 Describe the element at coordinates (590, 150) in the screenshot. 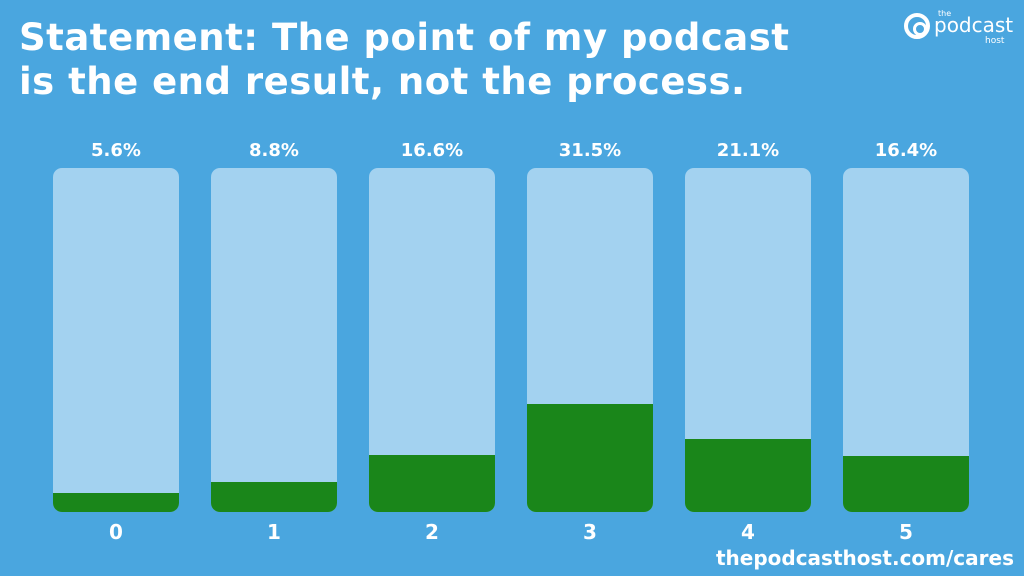

I see `value-label: 31.5%` at that location.